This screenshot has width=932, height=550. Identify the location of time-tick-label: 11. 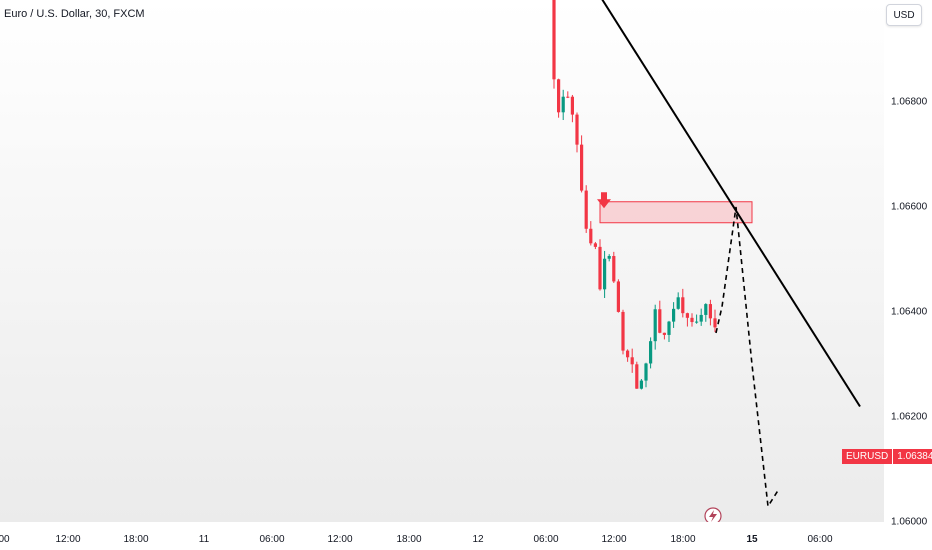
(204, 539).